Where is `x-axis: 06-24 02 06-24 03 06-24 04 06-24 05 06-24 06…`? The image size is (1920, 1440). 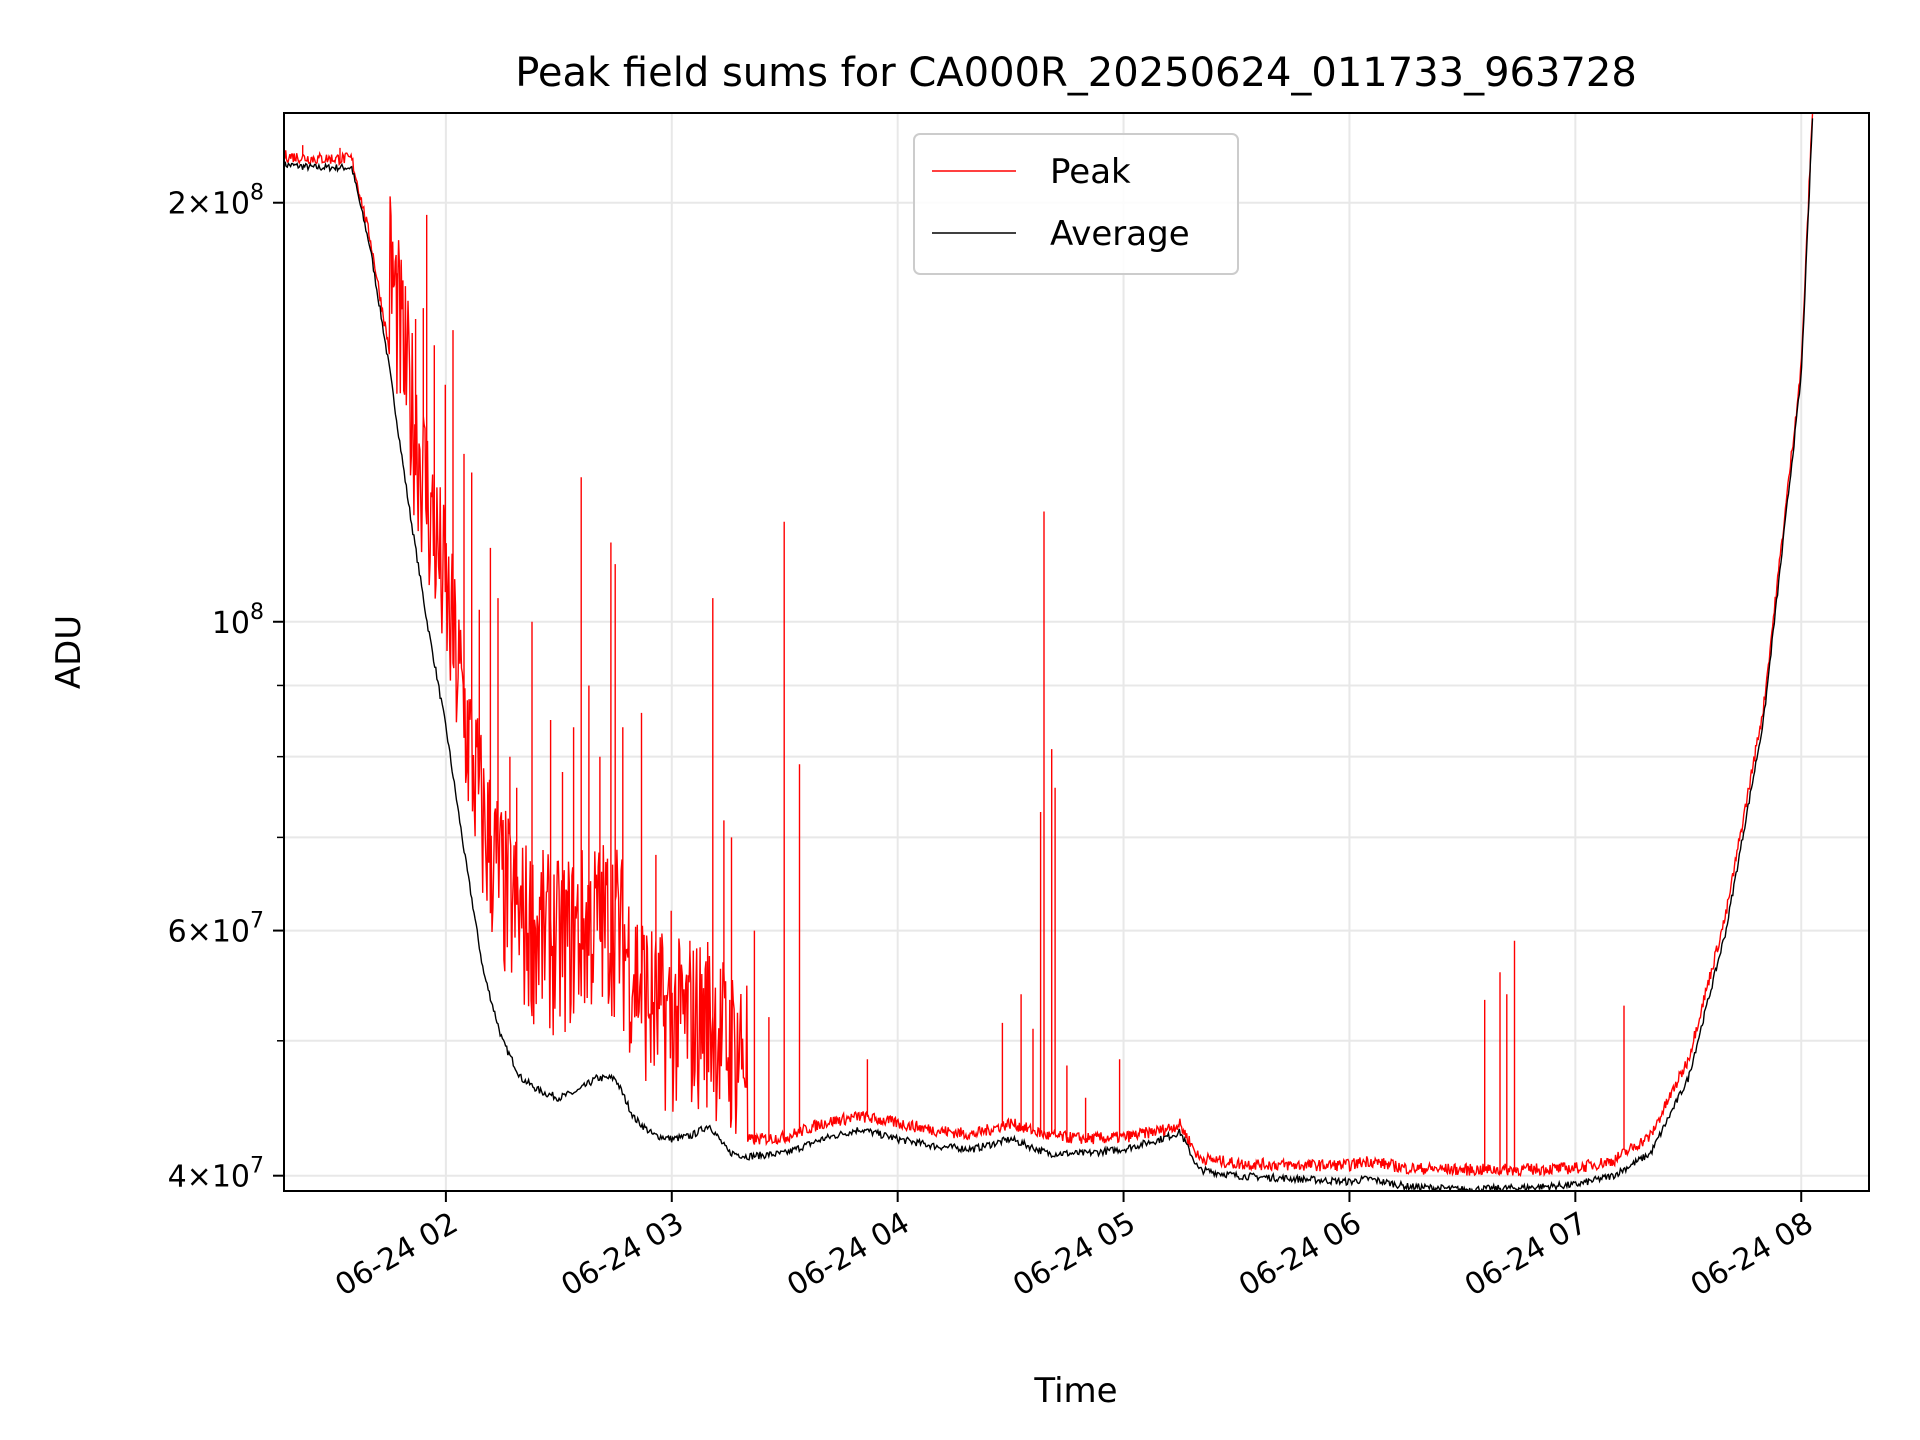 x-axis: 06-24 02 06-24 03 06-24 04 06-24 05 06-24 06… is located at coordinates (1074, 1247).